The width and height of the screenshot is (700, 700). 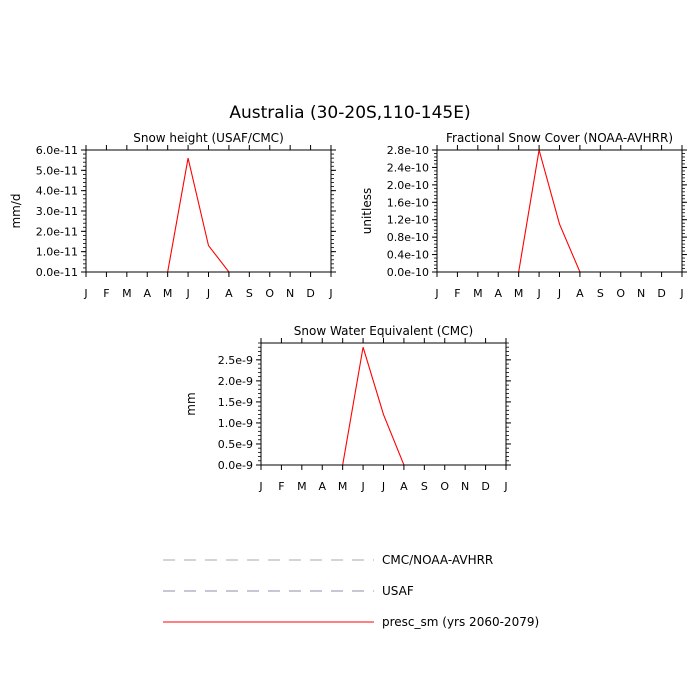 I want to click on y-tick-label: 2.0e-11, so click(x=57, y=231).